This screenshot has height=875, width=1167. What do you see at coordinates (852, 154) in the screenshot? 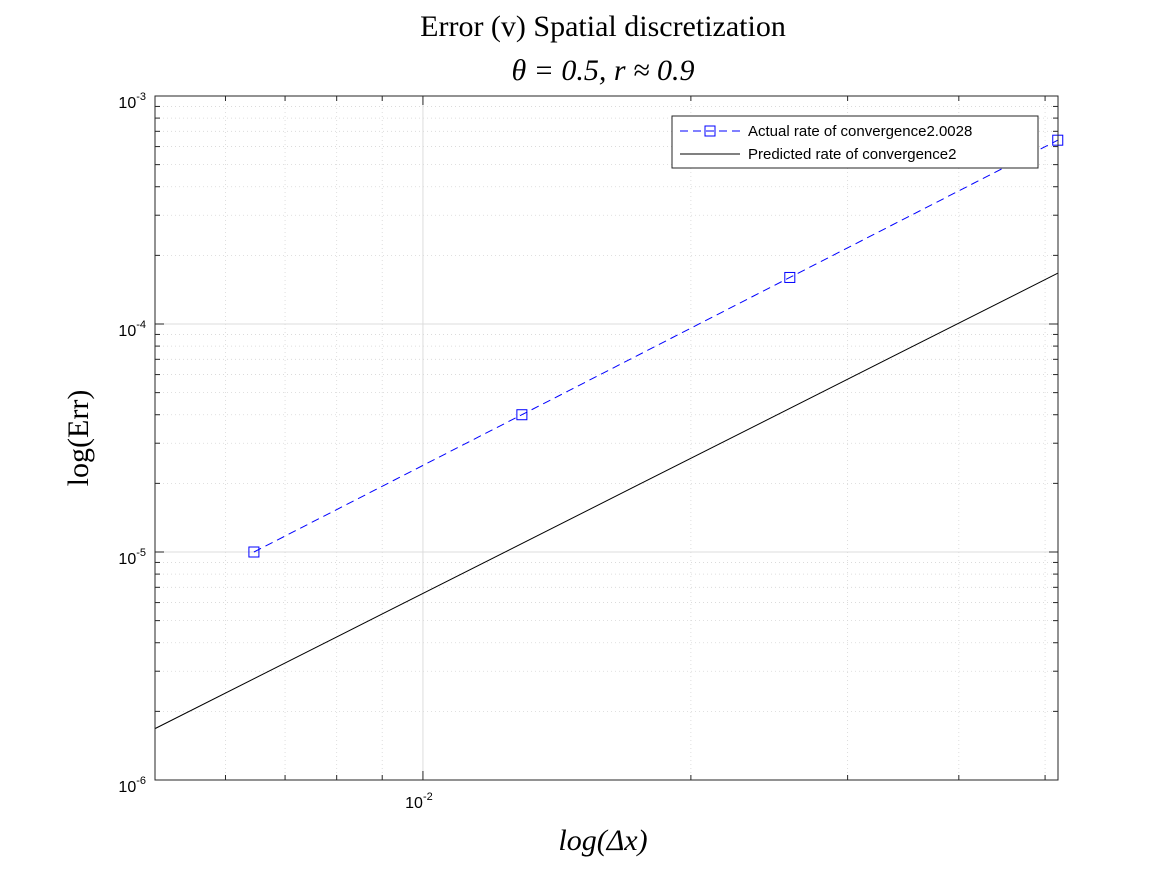
I see `legend-label-predicted: Predicted rate of convergence2` at bounding box center [852, 154].